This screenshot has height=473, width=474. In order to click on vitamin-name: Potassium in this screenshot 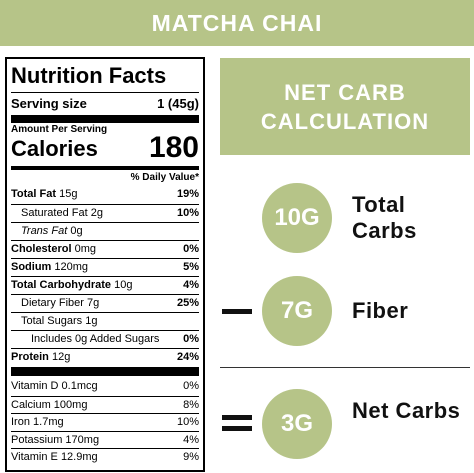, I will do `click(37, 439)`.